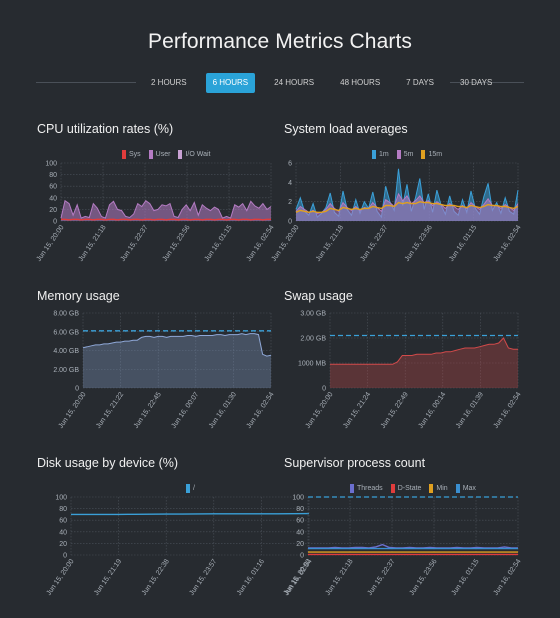 The width and height of the screenshot is (560, 618). What do you see at coordinates (230, 83) in the screenshot?
I see `range-tab-6-hours: 6 HOURS` at bounding box center [230, 83].